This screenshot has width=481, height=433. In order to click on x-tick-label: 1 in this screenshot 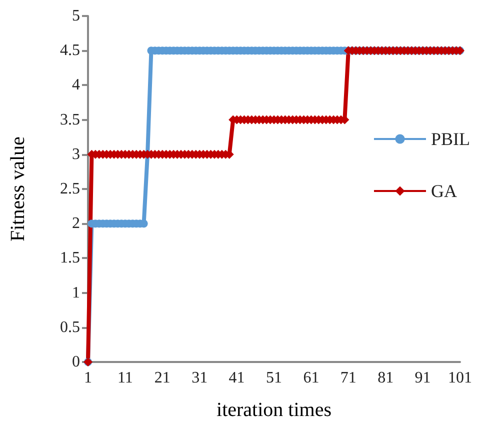, I will do `click(88, 378)`.